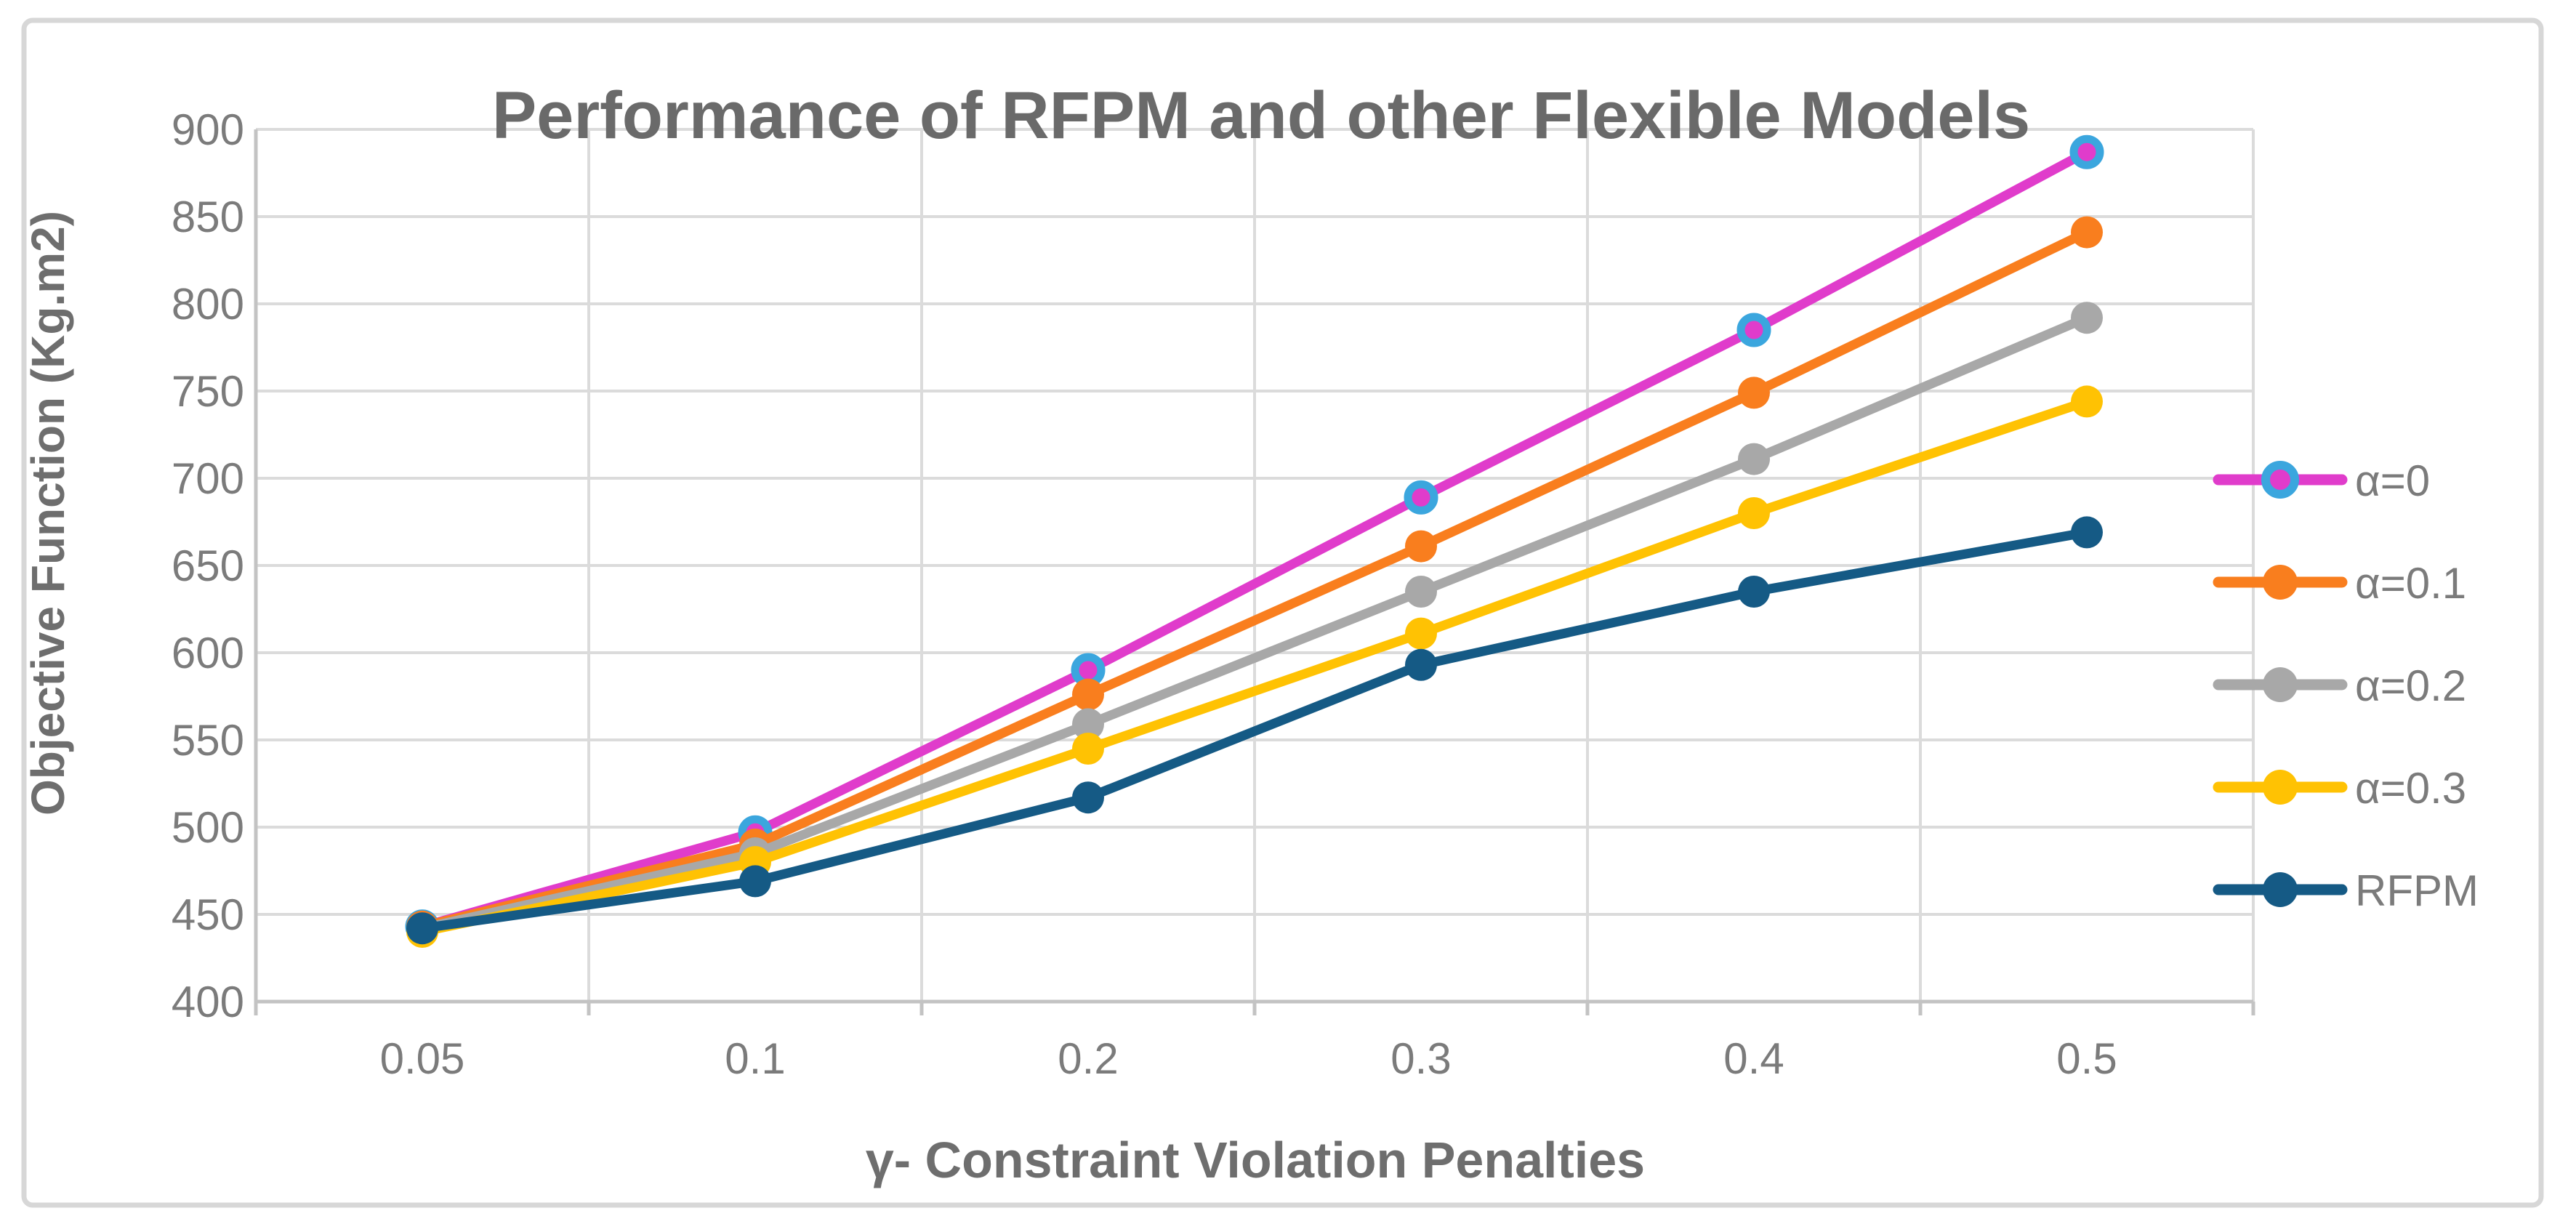  Describe the element at coordinates (2339, 583) in the screenshot. I see `legend-item: α=0.1` at that location.